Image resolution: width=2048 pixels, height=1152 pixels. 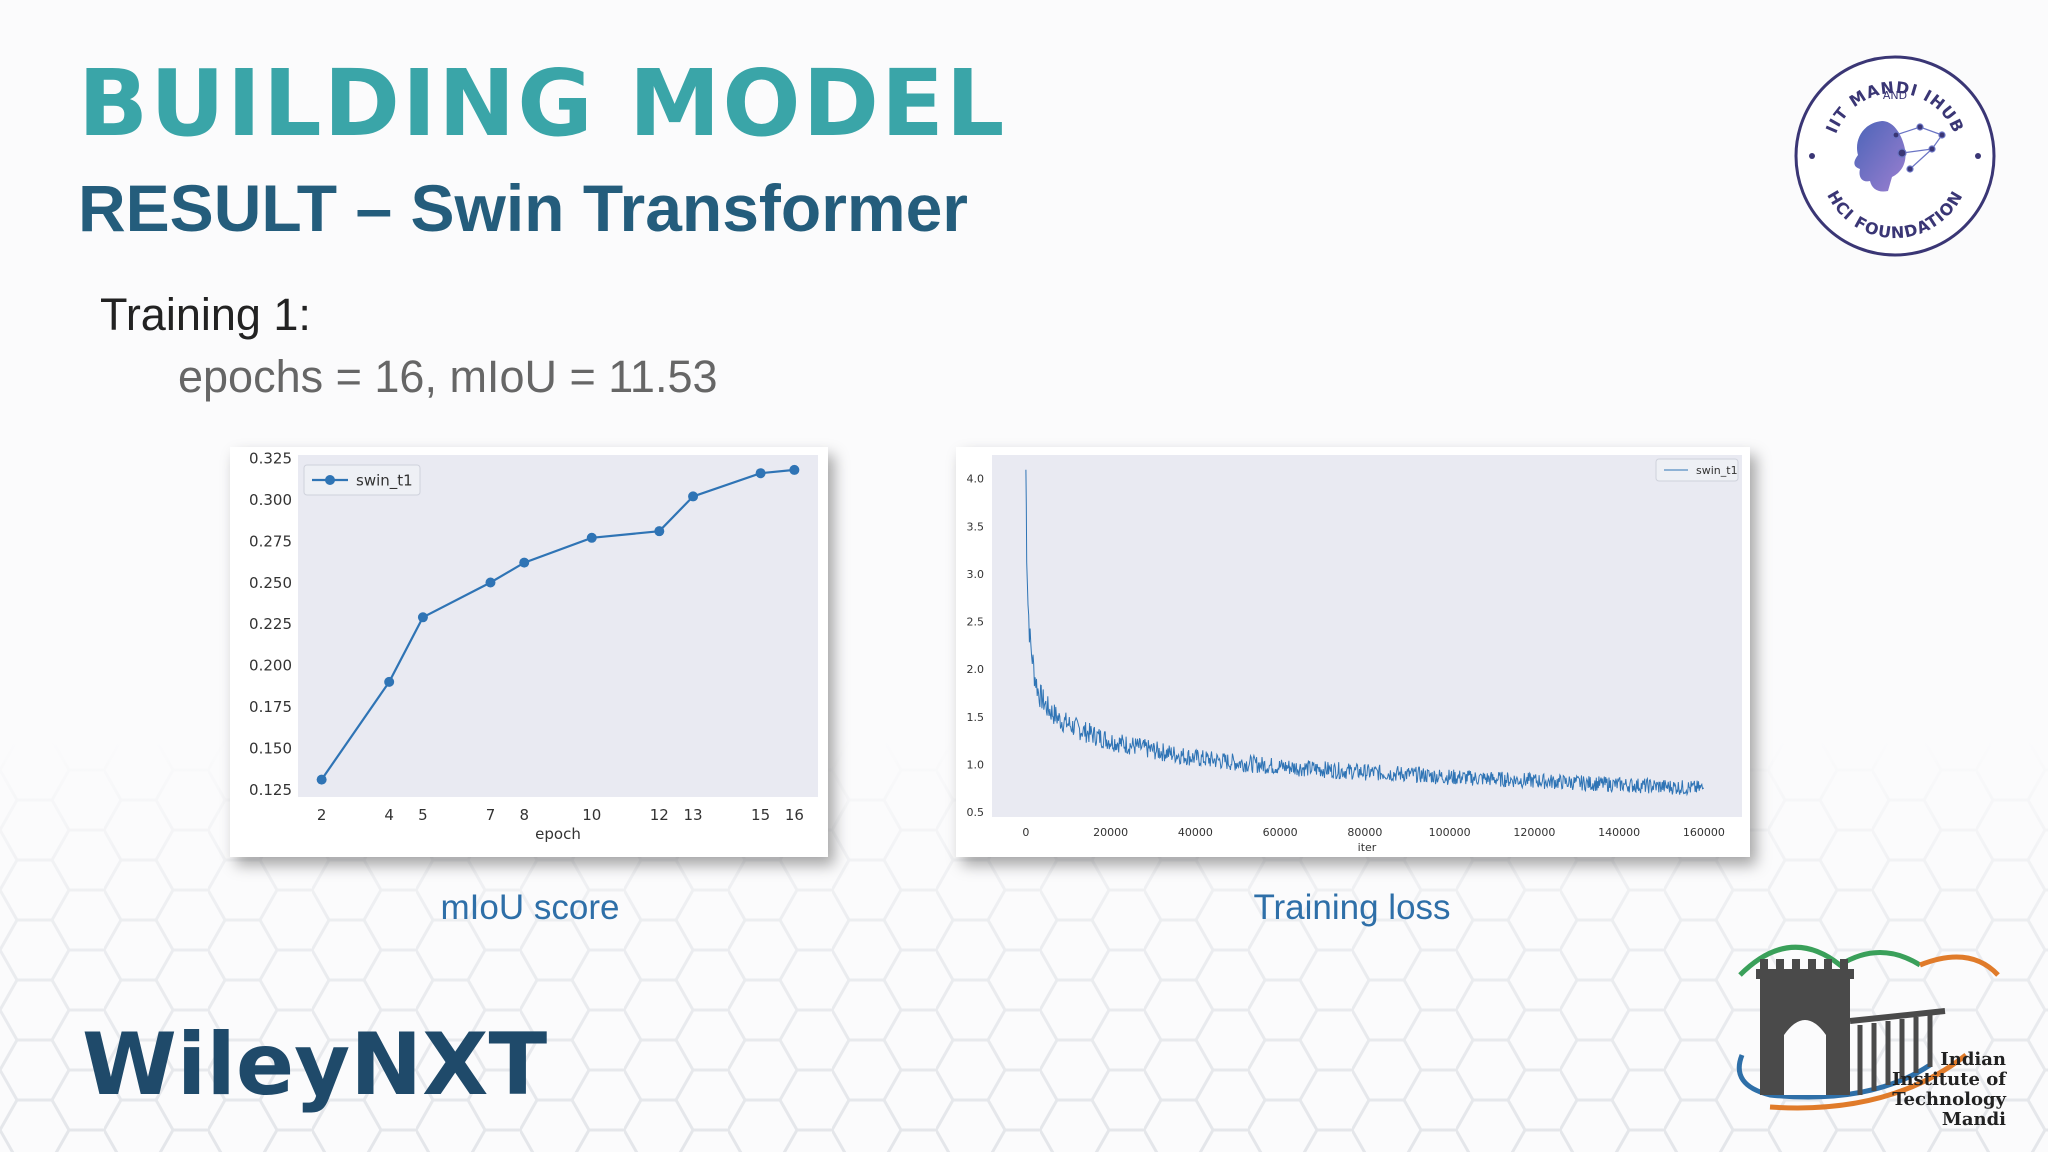 I want to click on x-tick-label: 13, so click(x=693, y=815).